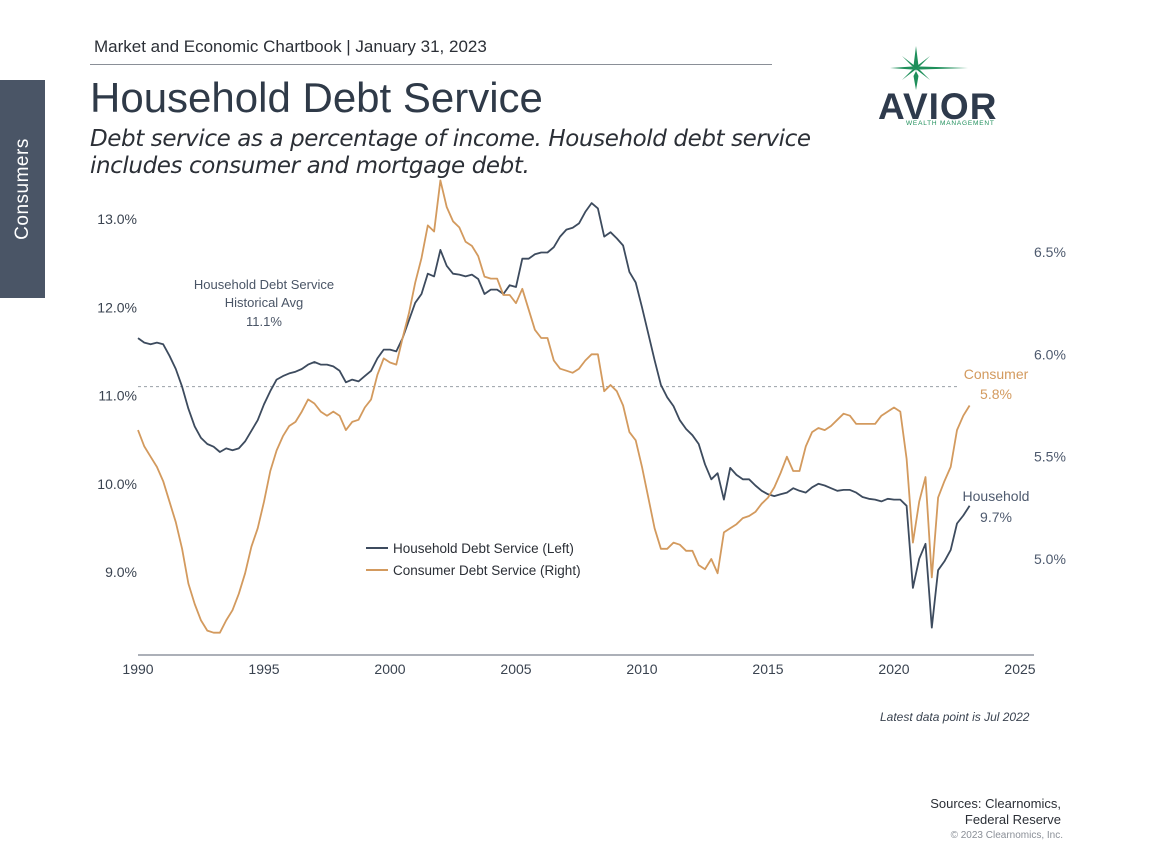 The height and width of the screenshot is (864, 1152). Describe the element at coordinates (515, 669) in the screenshot. I see `x-tick-label: 2005` at that location.